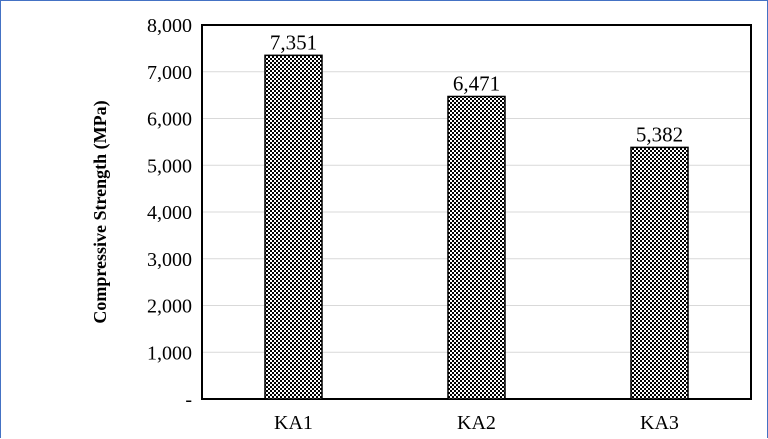 The image size is (768, 439). Describe the element at coordinates (169, 260) in the screenshot. I see `y-tick-label: 3,000` at that location.